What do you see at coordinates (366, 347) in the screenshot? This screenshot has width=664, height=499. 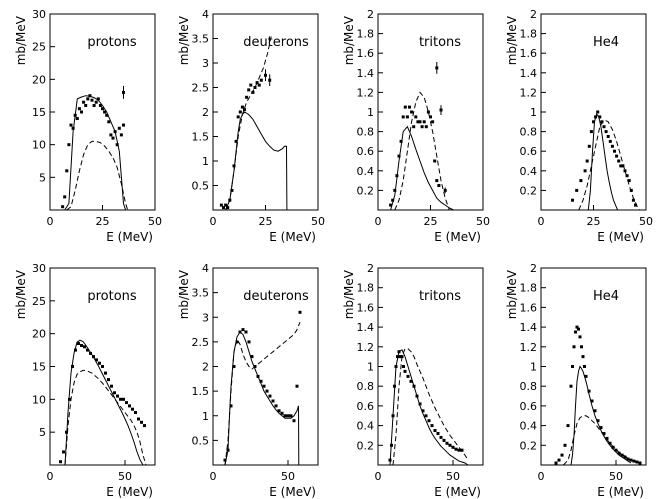 I see `y-tick-label: 1.2` at bounding box center [366, 347].